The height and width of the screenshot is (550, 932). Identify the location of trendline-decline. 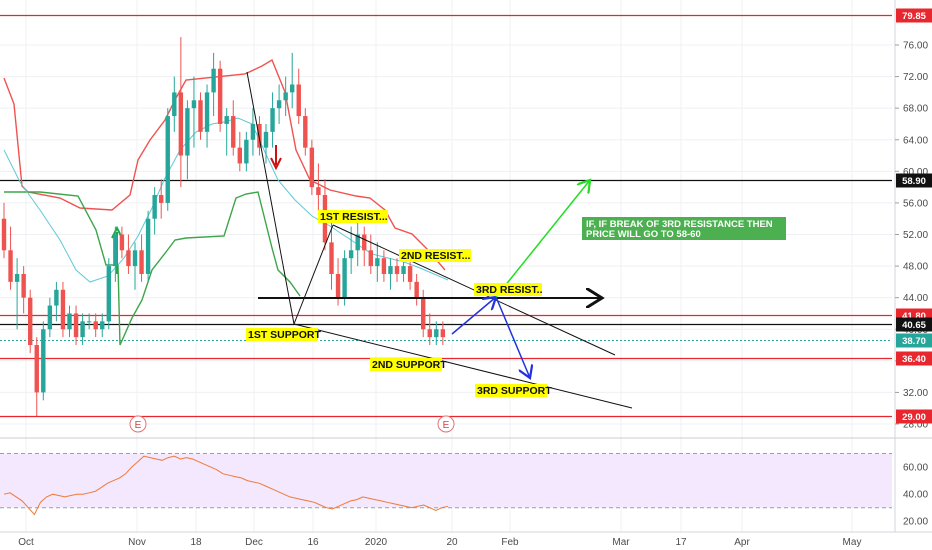
(270, 198).